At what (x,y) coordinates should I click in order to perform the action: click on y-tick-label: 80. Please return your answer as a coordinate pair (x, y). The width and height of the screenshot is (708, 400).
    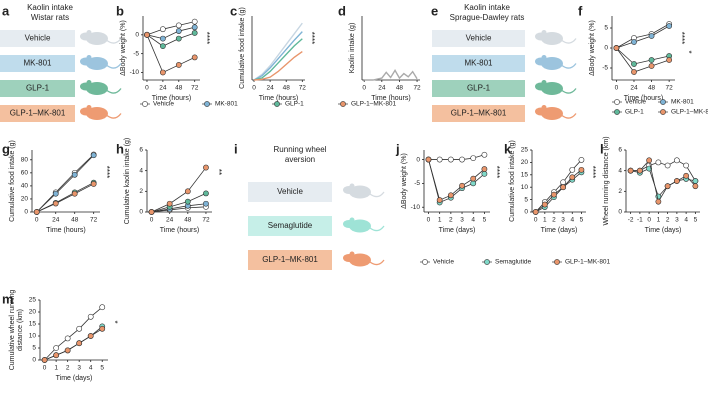
    Looking at the image, I should click on (25, 160).